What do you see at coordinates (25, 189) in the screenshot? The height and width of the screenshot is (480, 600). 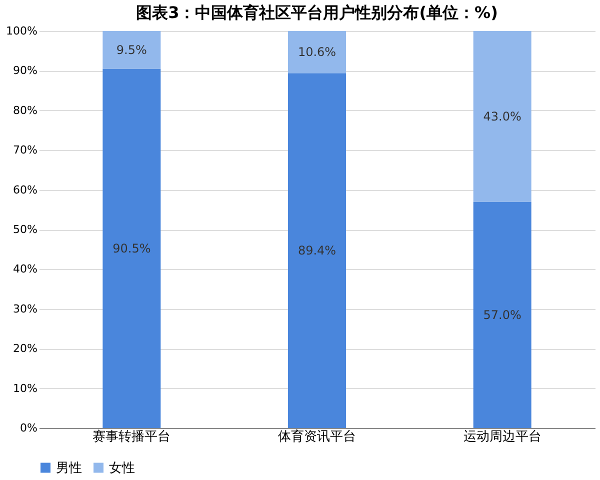 I see `y-tick-label: 60%` at bounding box center [25, 189].